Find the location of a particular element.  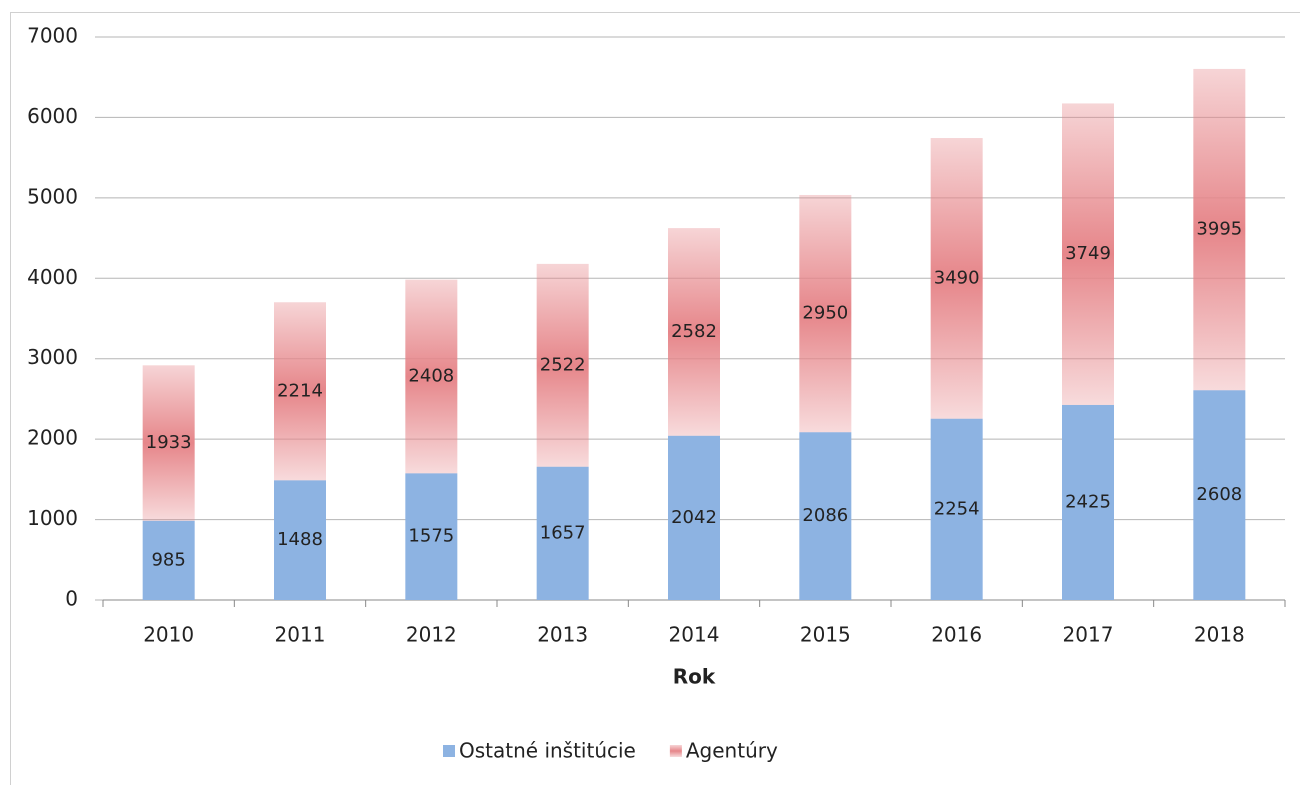

legend-label: Agentúry is located at coordinates (732, 751).